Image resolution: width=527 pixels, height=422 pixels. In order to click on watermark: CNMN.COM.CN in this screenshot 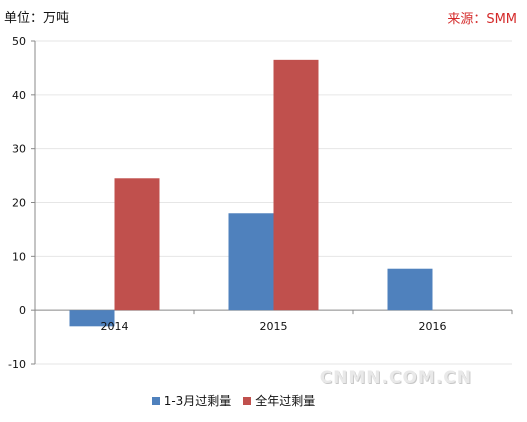, I will do `click(395, 378)`.